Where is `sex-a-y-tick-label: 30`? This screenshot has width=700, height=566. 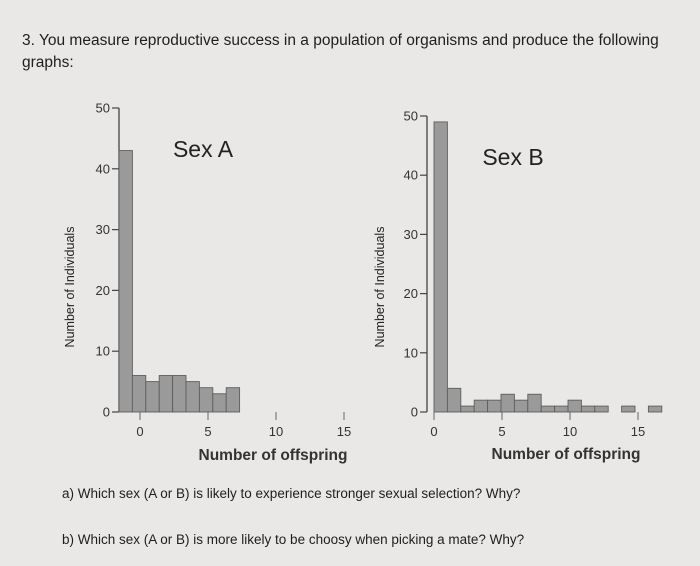
sex-a-y-tick-label: 30 is located at coordinates (103, 229).